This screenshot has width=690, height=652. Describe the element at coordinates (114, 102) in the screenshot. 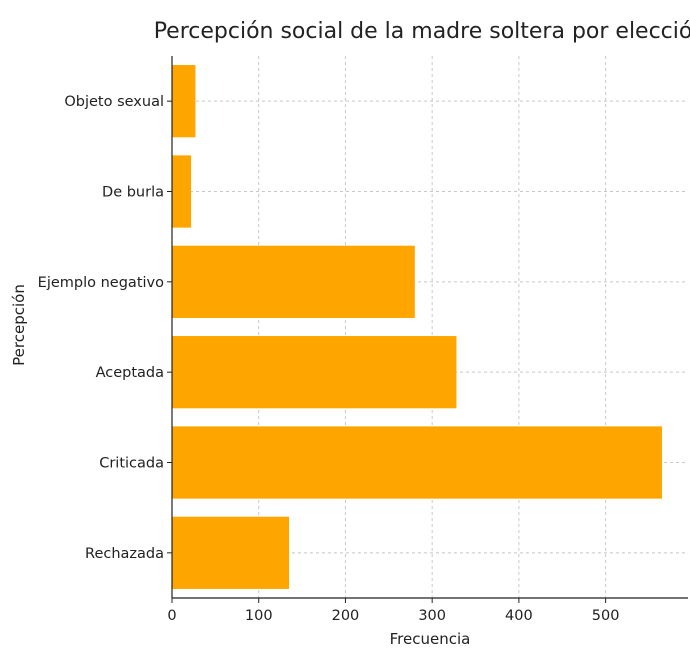

I see `y-tick-label-5: Objeto sexual` at that location.